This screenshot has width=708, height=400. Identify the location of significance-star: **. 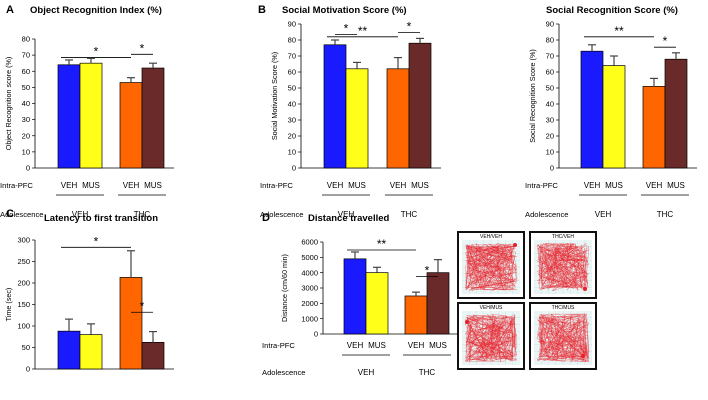
(619, 31).